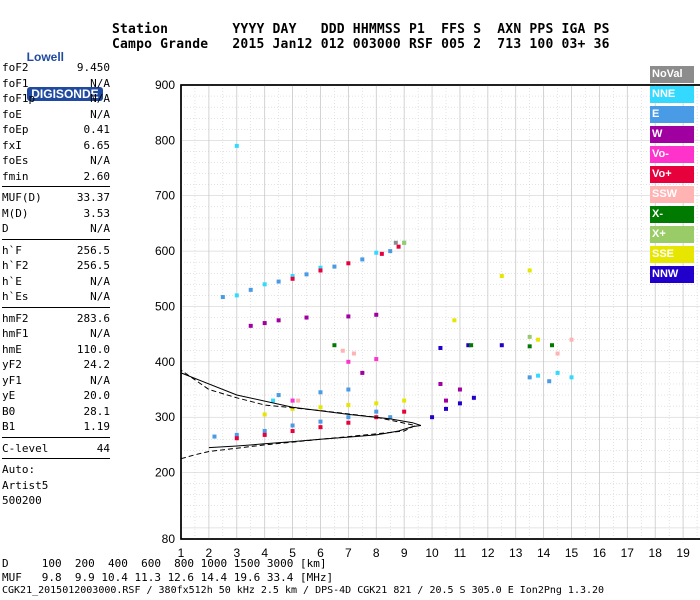 This screenshot has width=700, height=600. I want to click on param-value: 6.65, so click(97, 145).